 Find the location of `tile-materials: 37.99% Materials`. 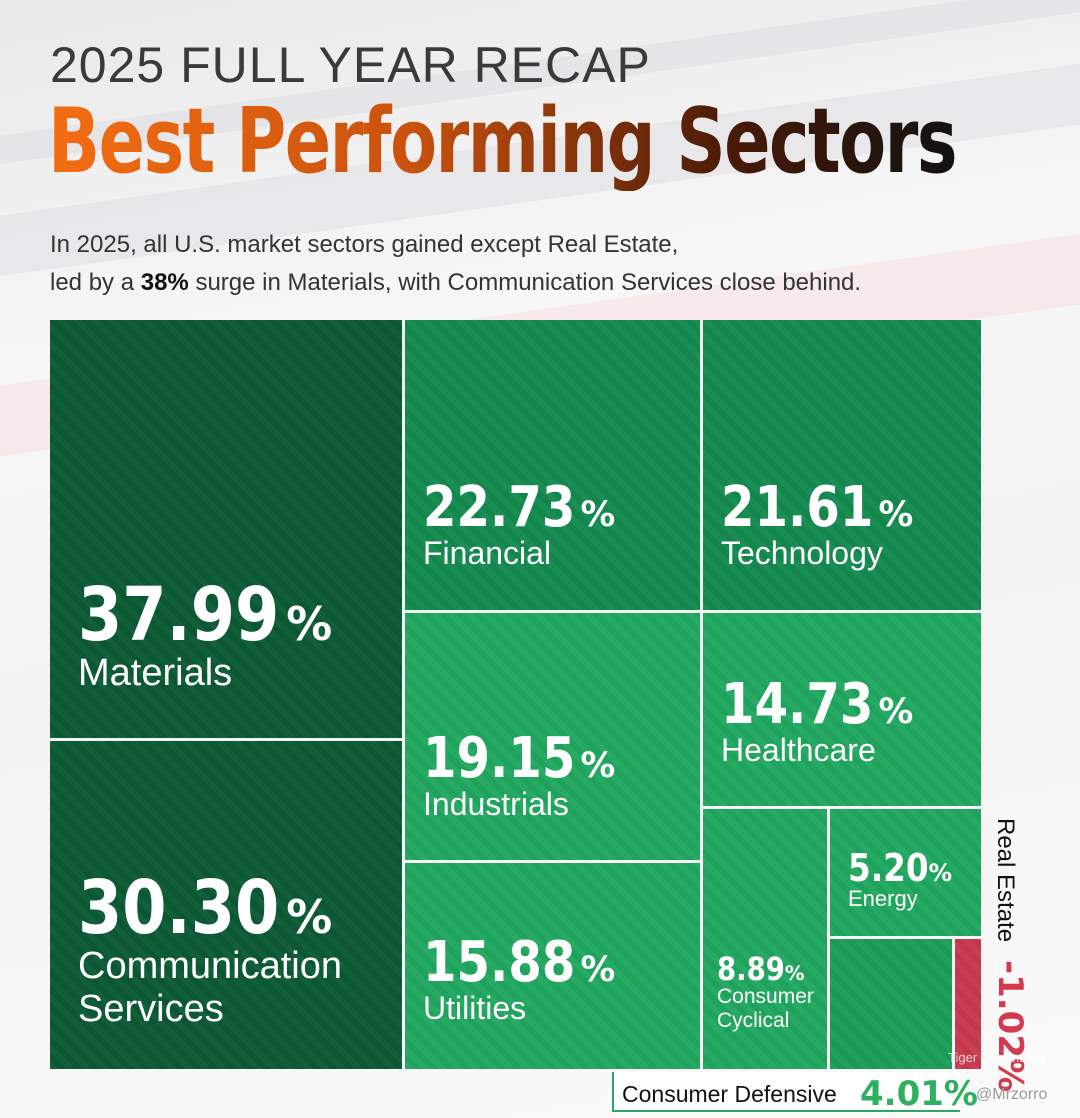

tile-materials: 37.99% Materials is located at coordinates (226, 529).